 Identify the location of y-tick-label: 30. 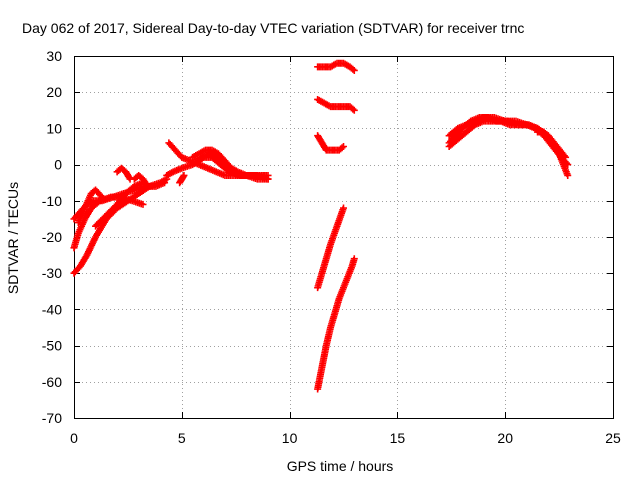
(54, 56).